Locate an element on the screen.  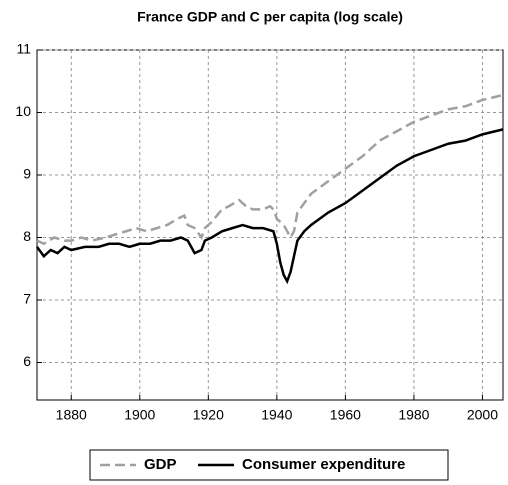
y-tick-label: 11 is located at coordinates (23, 49).